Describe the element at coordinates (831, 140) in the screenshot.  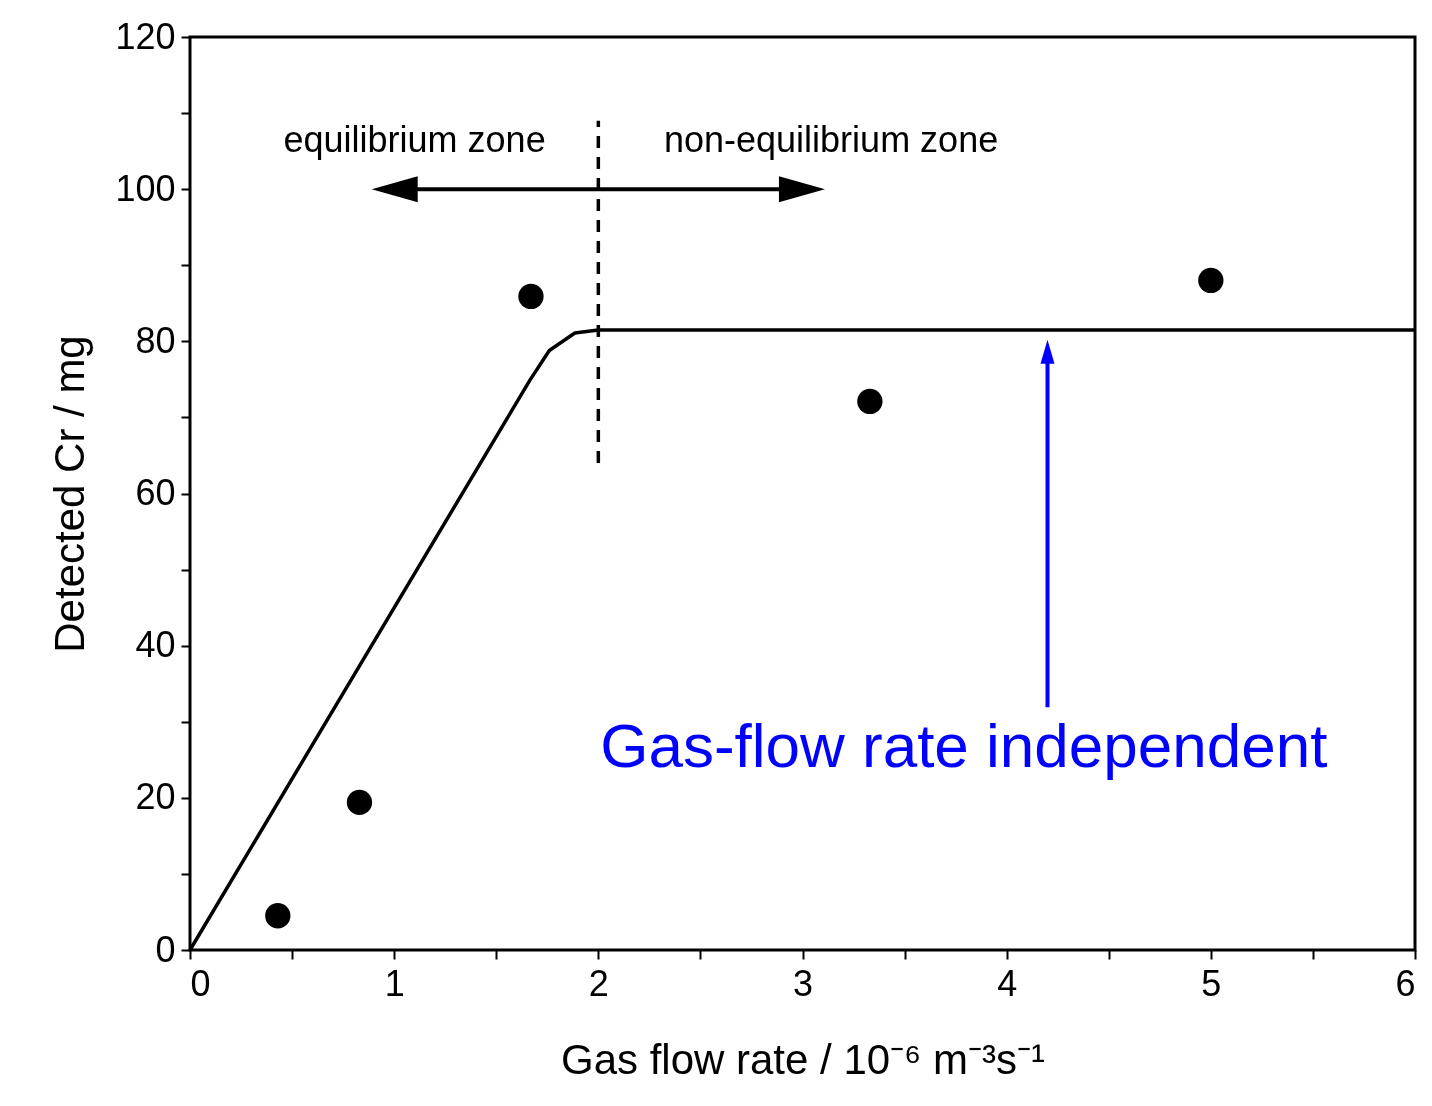
I see `annotation: non-equilibrium zone` at that location.